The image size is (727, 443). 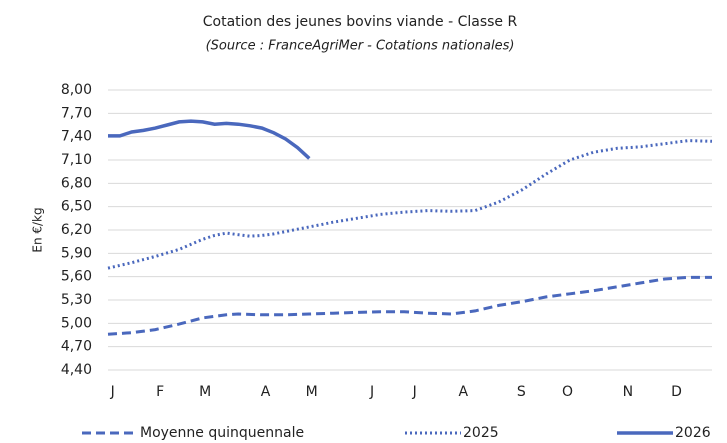 What do you see at coordinates (76, 160) in the screenshot?
I see `y-tick-label: 7,10` at bounding box center [76, 160].